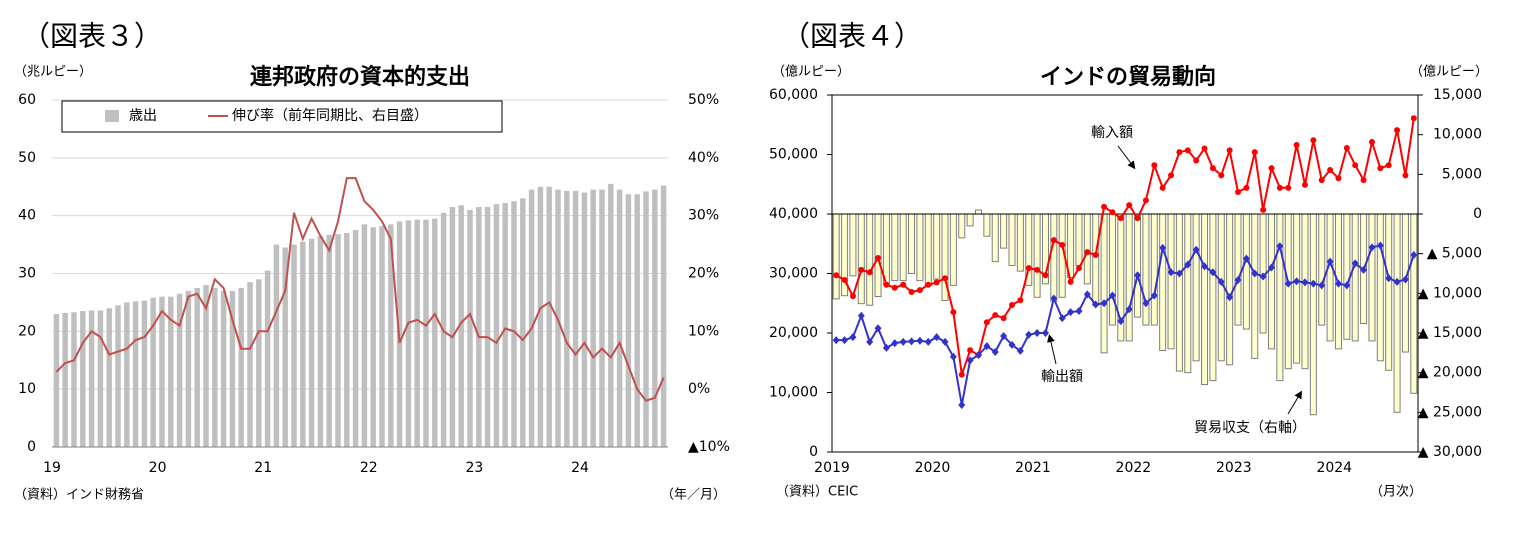 This screenshot has width=1514, height=542. Describe the element at coordinates (360, 77) in the screenshot. I see `chart-title: 連邦政府の資本的支出` at that location.